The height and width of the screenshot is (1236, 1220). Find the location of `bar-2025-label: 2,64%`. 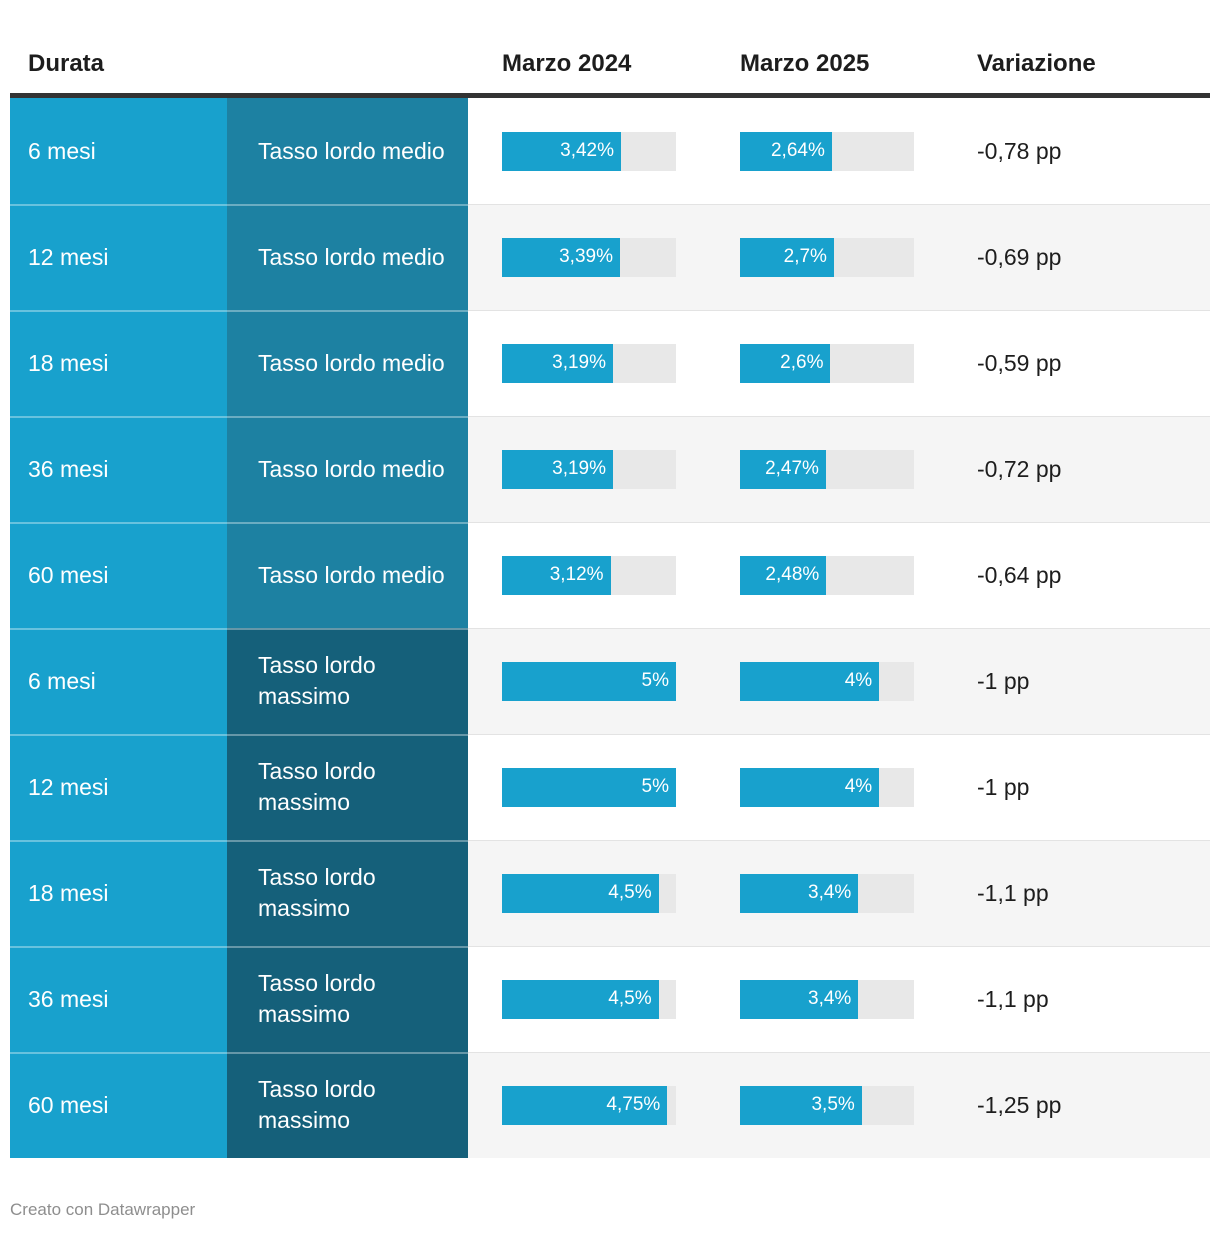

bar-2025-label: 2,64% is located at coordinates (797, 150).